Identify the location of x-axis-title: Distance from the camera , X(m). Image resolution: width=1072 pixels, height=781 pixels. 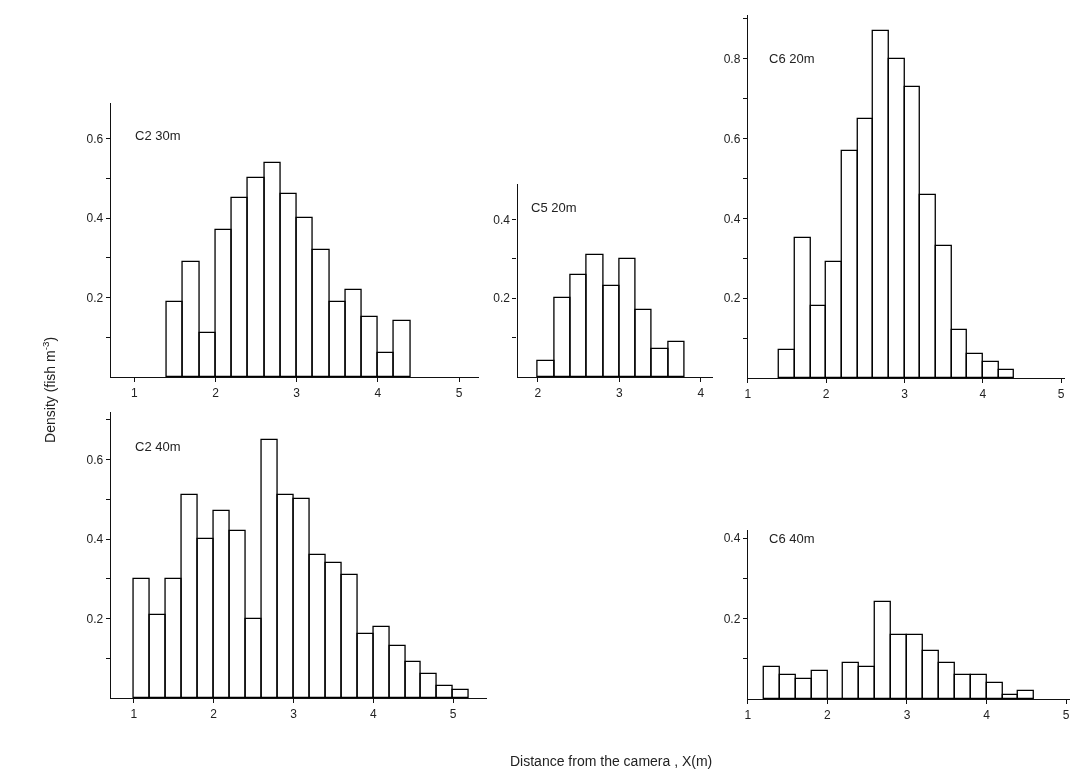
(611, 761).